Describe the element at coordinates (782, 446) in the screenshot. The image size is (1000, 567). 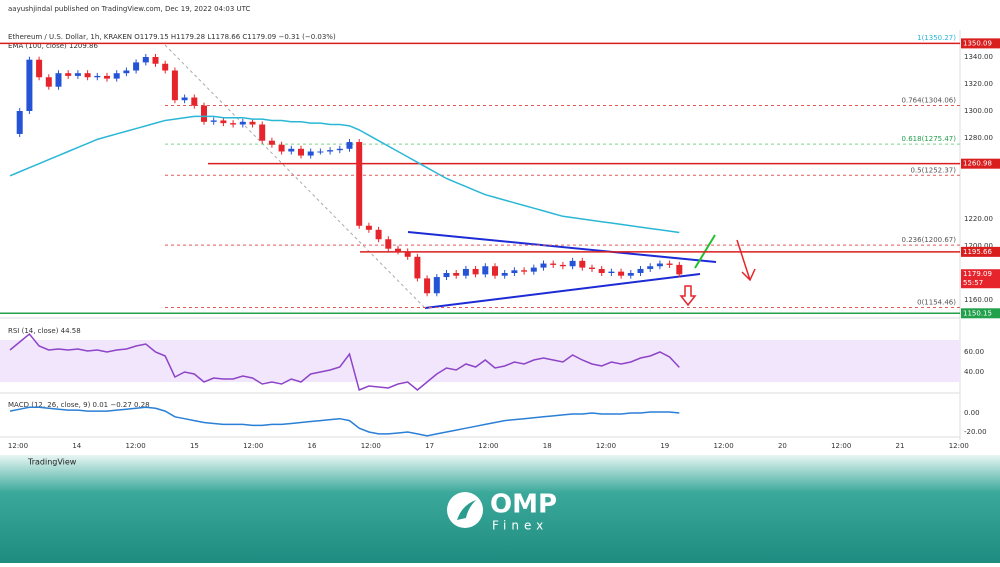
I see `time-tick-label: 20` at that location.